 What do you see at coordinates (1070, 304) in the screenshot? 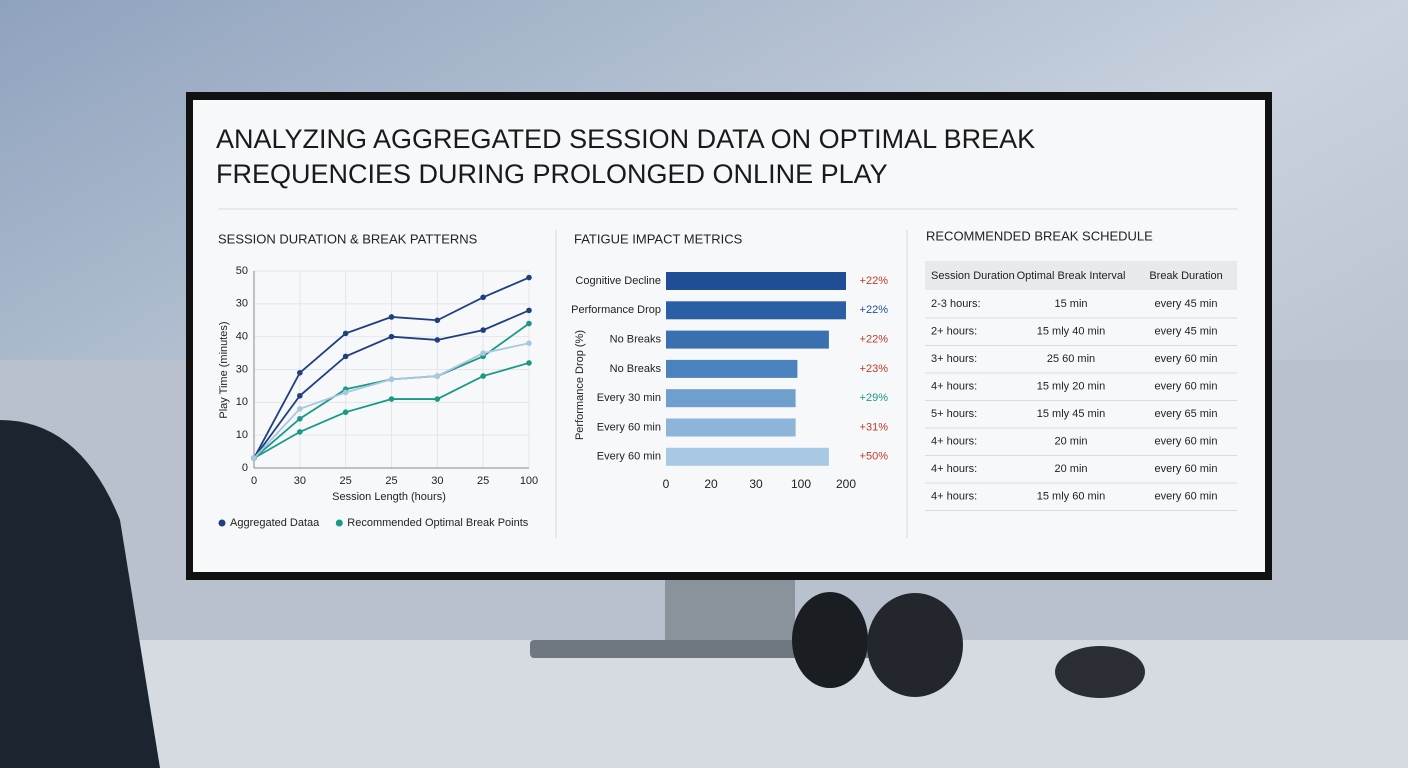
I see `table-cell: 15 min` at bounding box center [1070, 304].